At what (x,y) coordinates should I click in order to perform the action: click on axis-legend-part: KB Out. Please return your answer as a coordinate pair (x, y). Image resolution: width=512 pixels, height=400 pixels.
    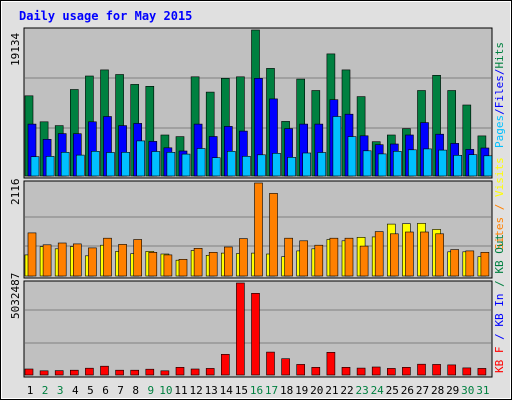
    Looking at the image, I should click on (499, 254).